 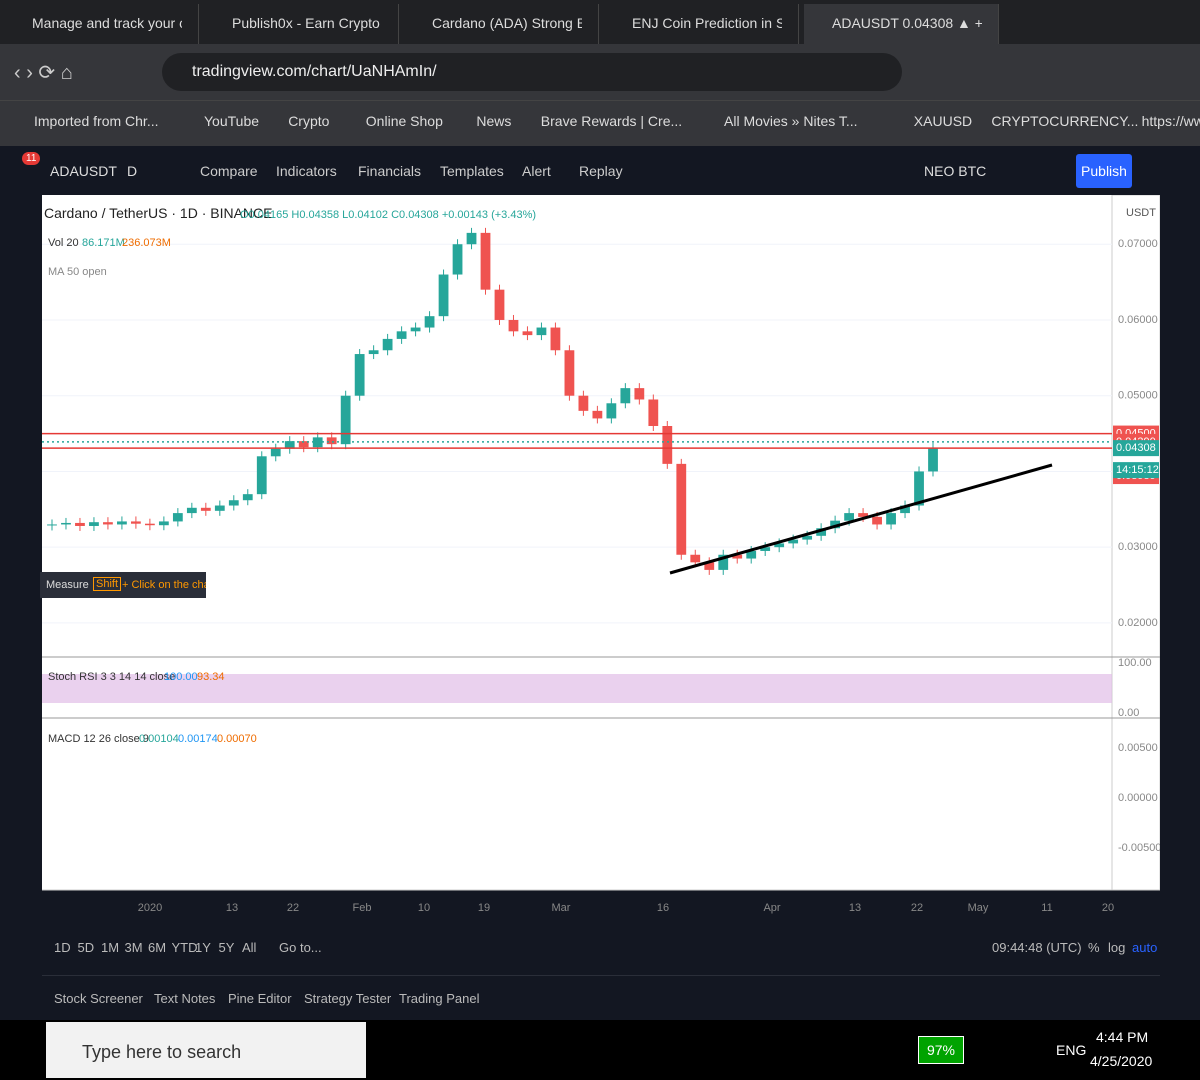 What do you see at coordinates (31, 158) in the screenshot?
I see `badge: 11` at bounding box center [31, 158].